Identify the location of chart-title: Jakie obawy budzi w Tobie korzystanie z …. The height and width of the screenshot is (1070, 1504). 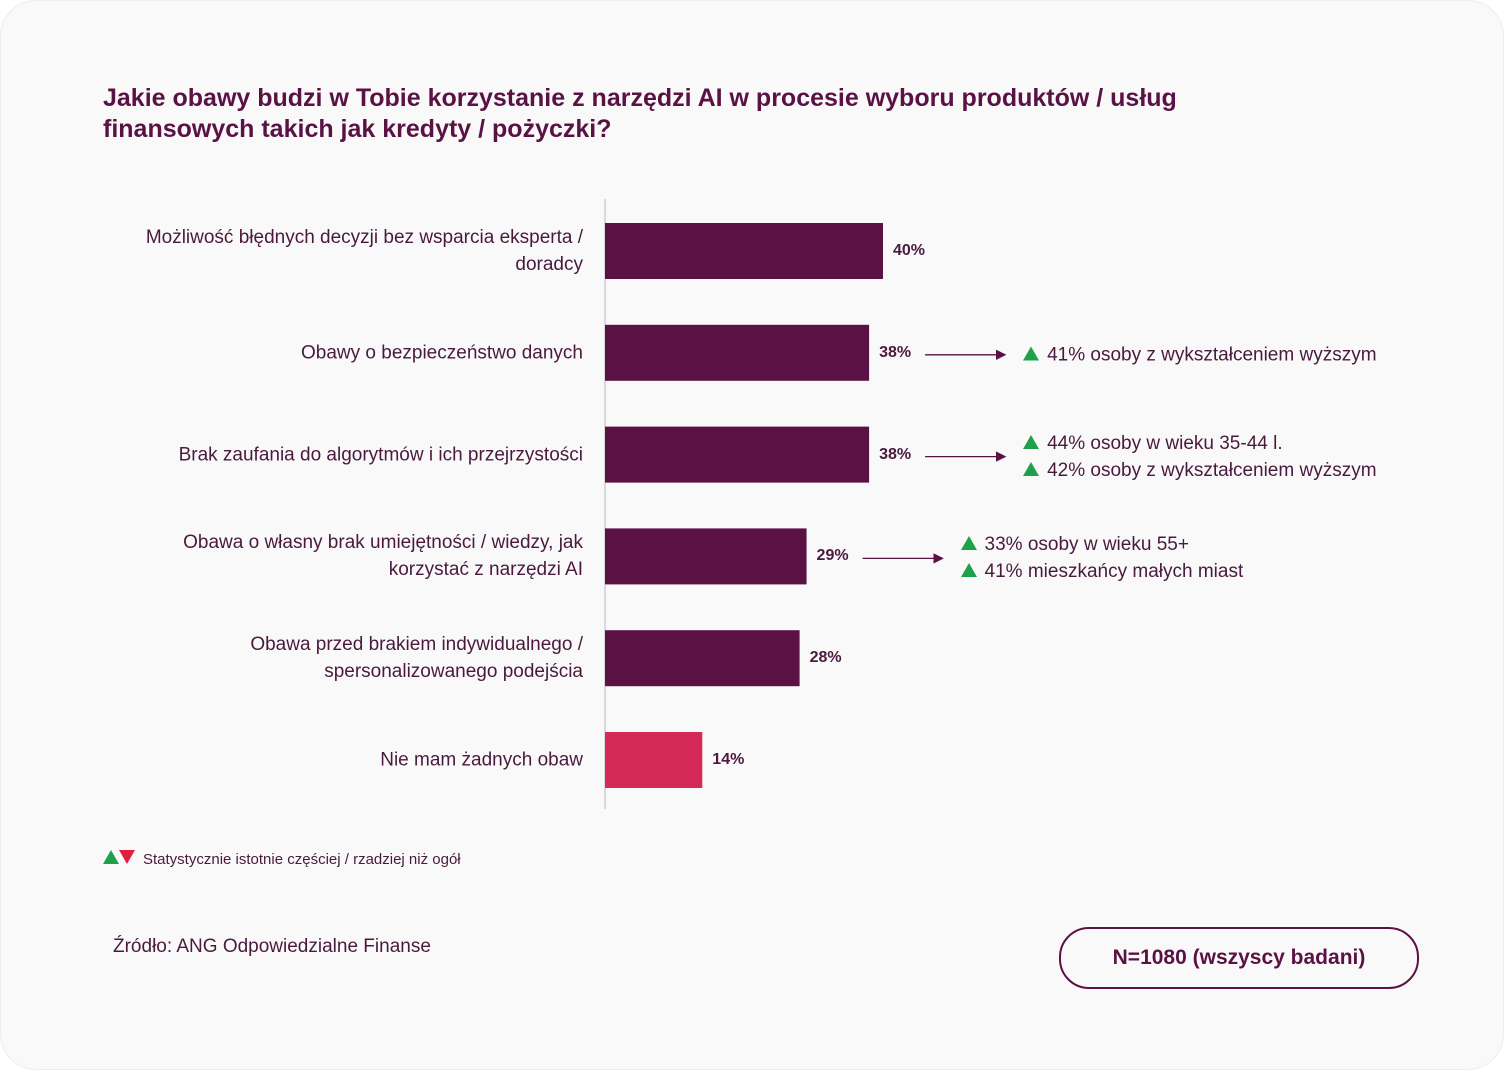
(640, 113).